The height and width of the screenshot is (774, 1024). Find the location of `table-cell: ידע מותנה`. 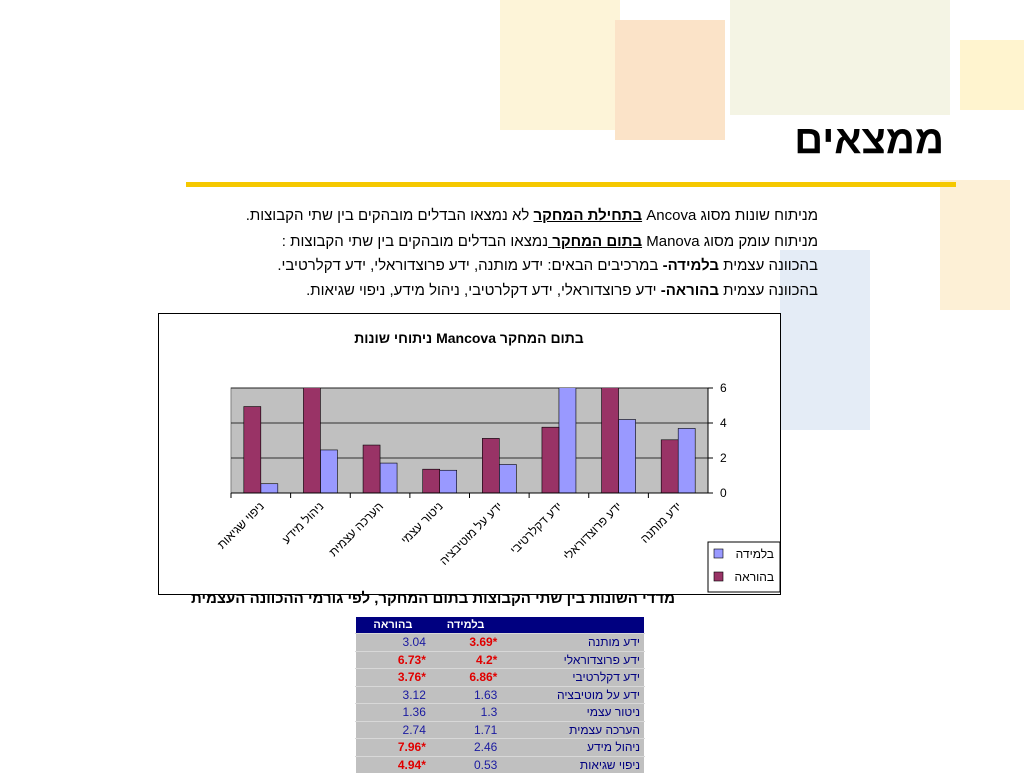

table-cell: ידע מותנה is located at coordinates (573, 642).